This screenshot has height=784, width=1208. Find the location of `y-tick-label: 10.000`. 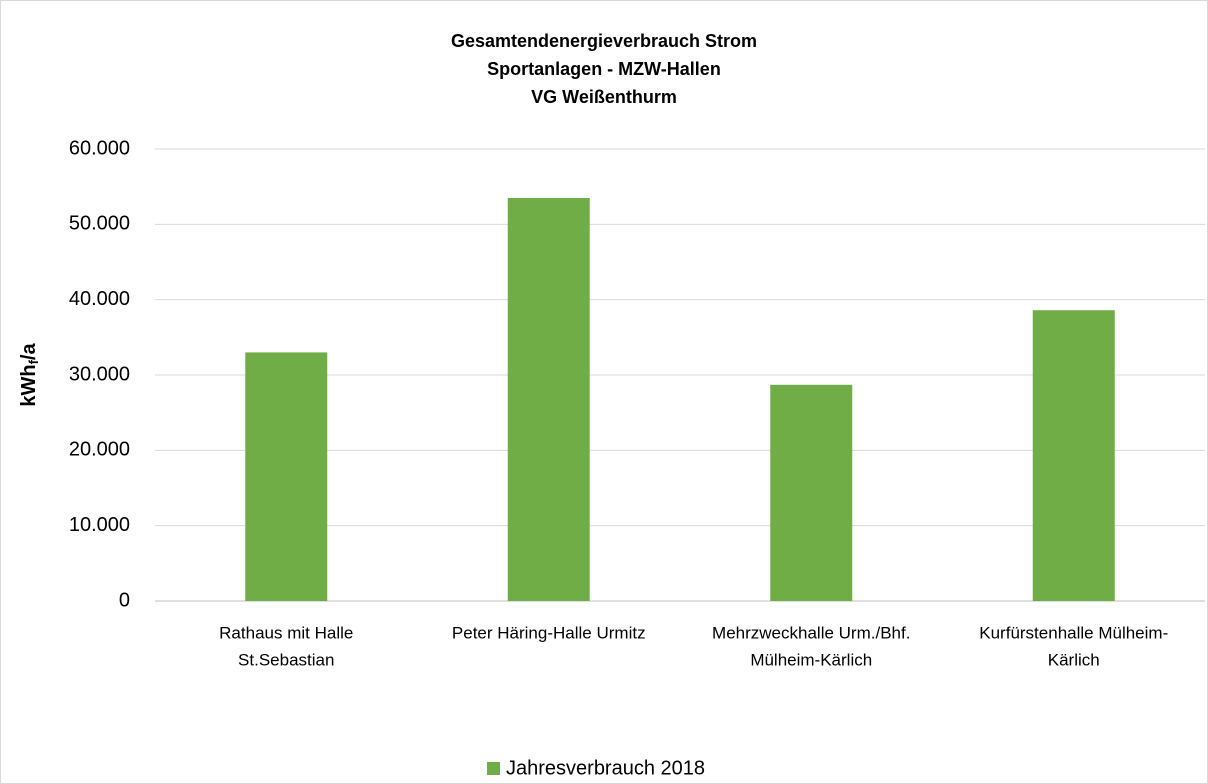

y-tick-label: 10.000 is located at coordinates (99, 525).